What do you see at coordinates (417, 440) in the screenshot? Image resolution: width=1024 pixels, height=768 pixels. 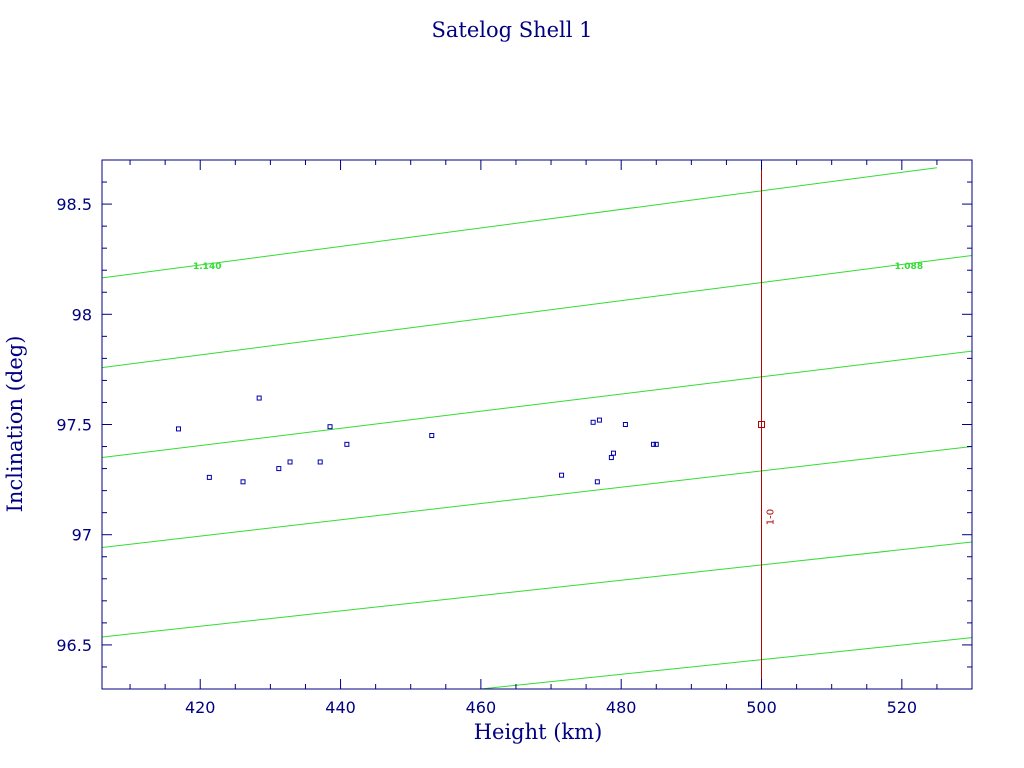 I see `data-points` at bounding box center [417, 440].